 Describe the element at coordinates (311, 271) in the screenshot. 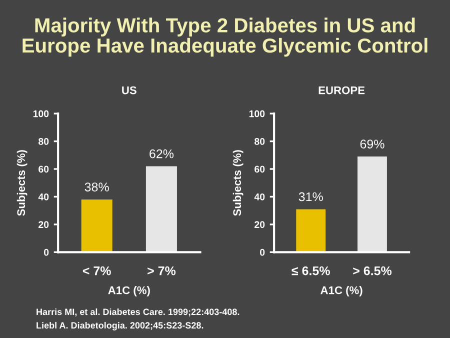

I see `x-tick-label: ≤ 6.5%` at that location.